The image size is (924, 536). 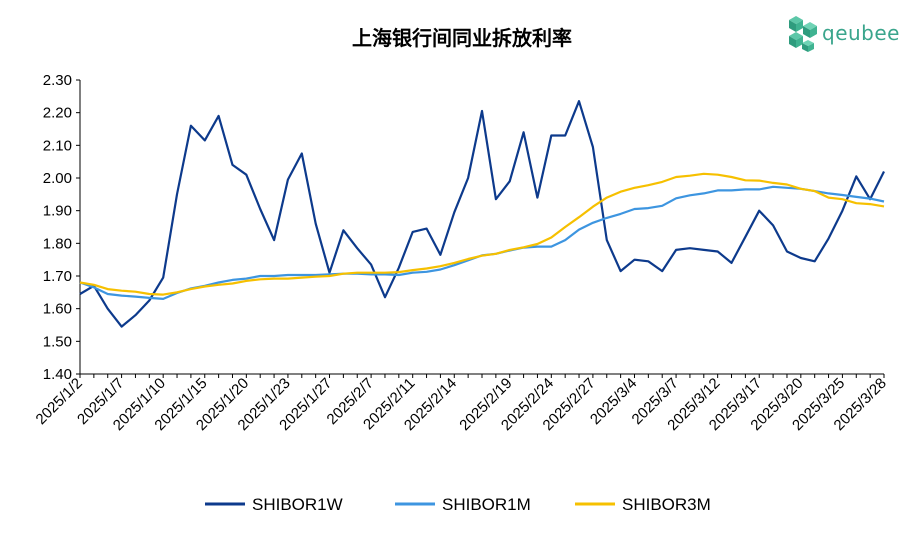 What do you see at coordinates (57, 276) in the screenshot?
I see `y-tick-label: 1.70` at bounding box center [57, 276].